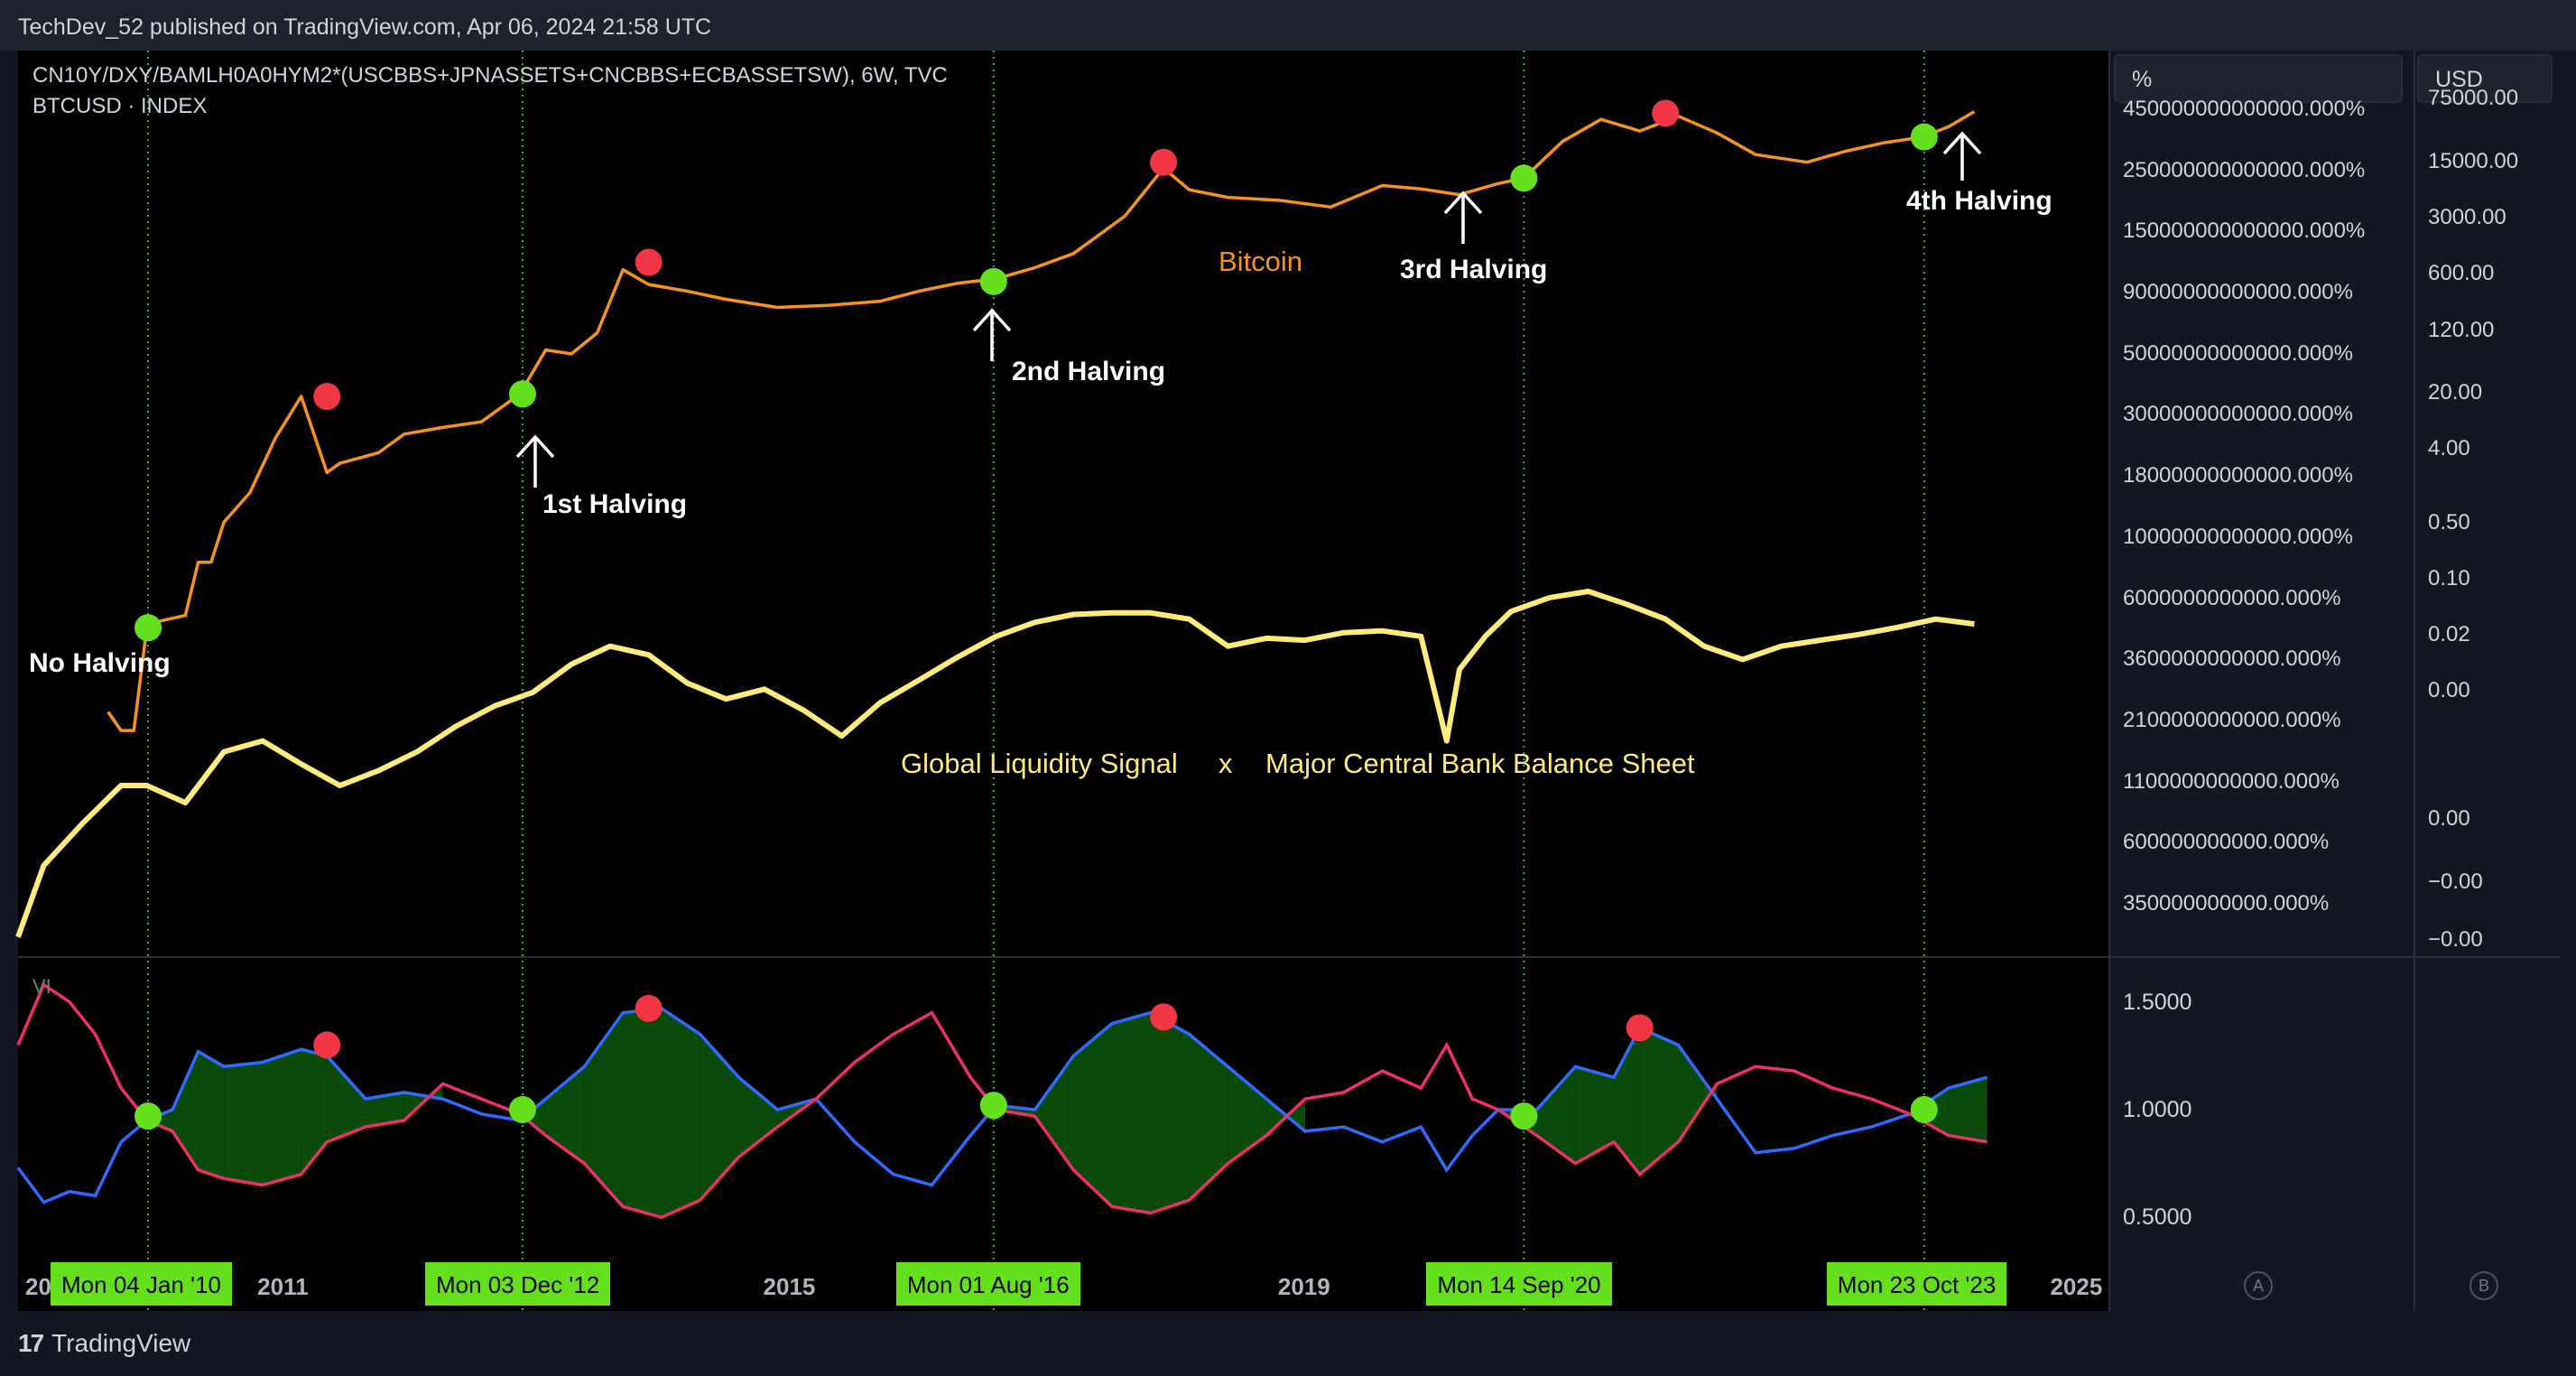 The height and width of the screenshot is (1376, 2576). What do you see at coordinates (2473, 161) in the screenshot?
I see `usd-axis-tick: 15000.00` at bounding box center [2473, 161].